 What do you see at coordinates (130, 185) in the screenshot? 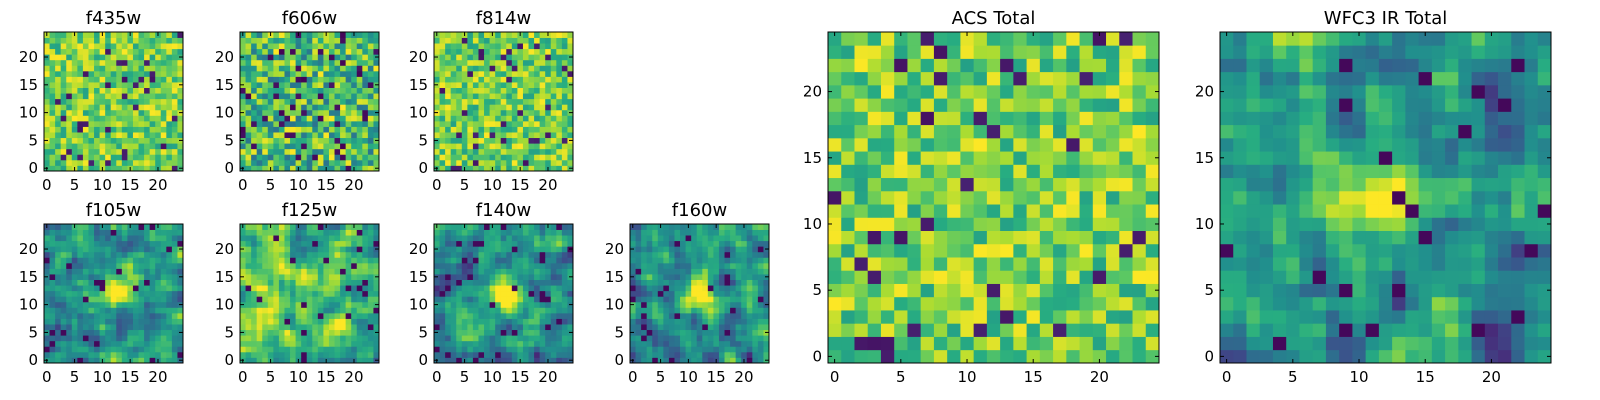
I see `x-tick-label: 15` at bounding box center [130, 185].